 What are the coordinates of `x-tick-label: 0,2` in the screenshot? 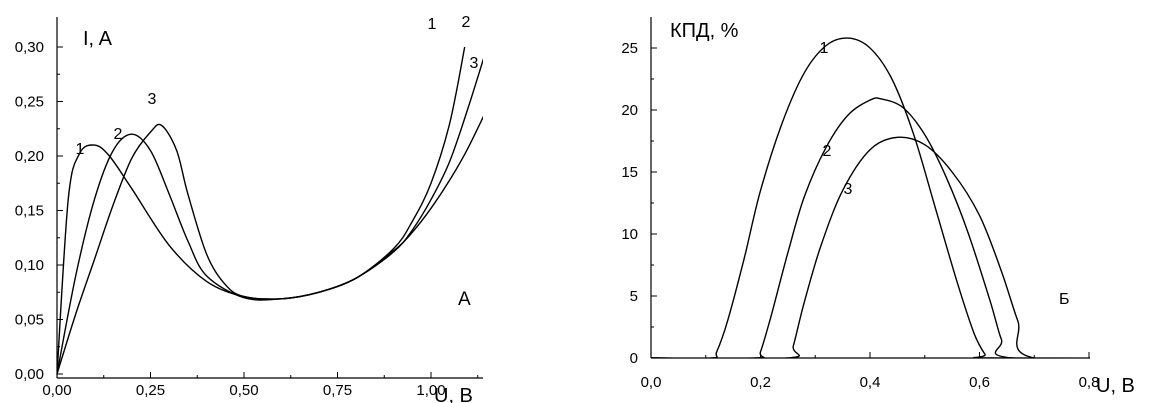 It's located at (760, 382).